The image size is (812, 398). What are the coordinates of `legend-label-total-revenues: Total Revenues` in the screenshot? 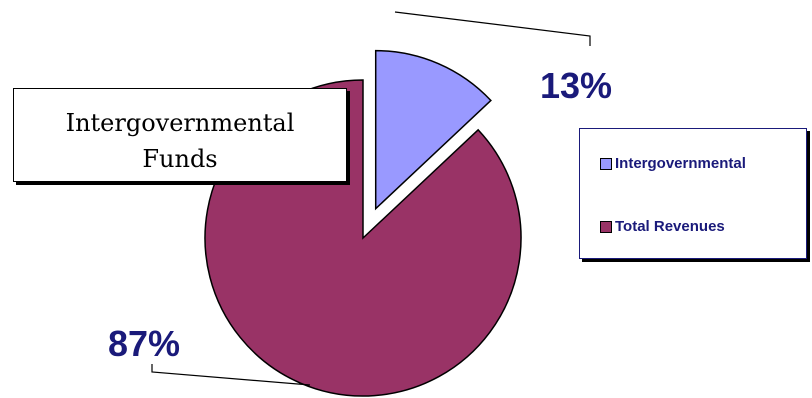 It's located at (670, 226).